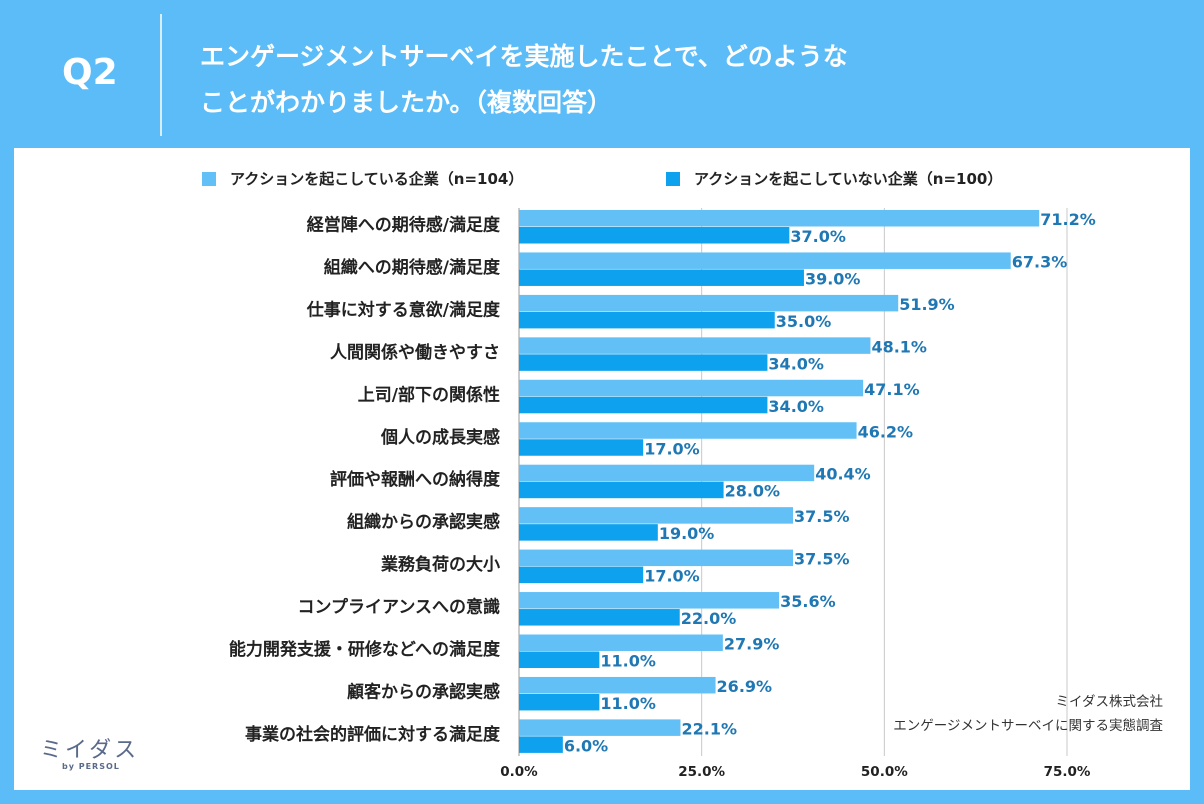 The height and width of the screenshot is (804, 1204). Describe the element at coordinates (91, 766) in the screenshot. I see `brand-byline: by PERSOL` at that location.